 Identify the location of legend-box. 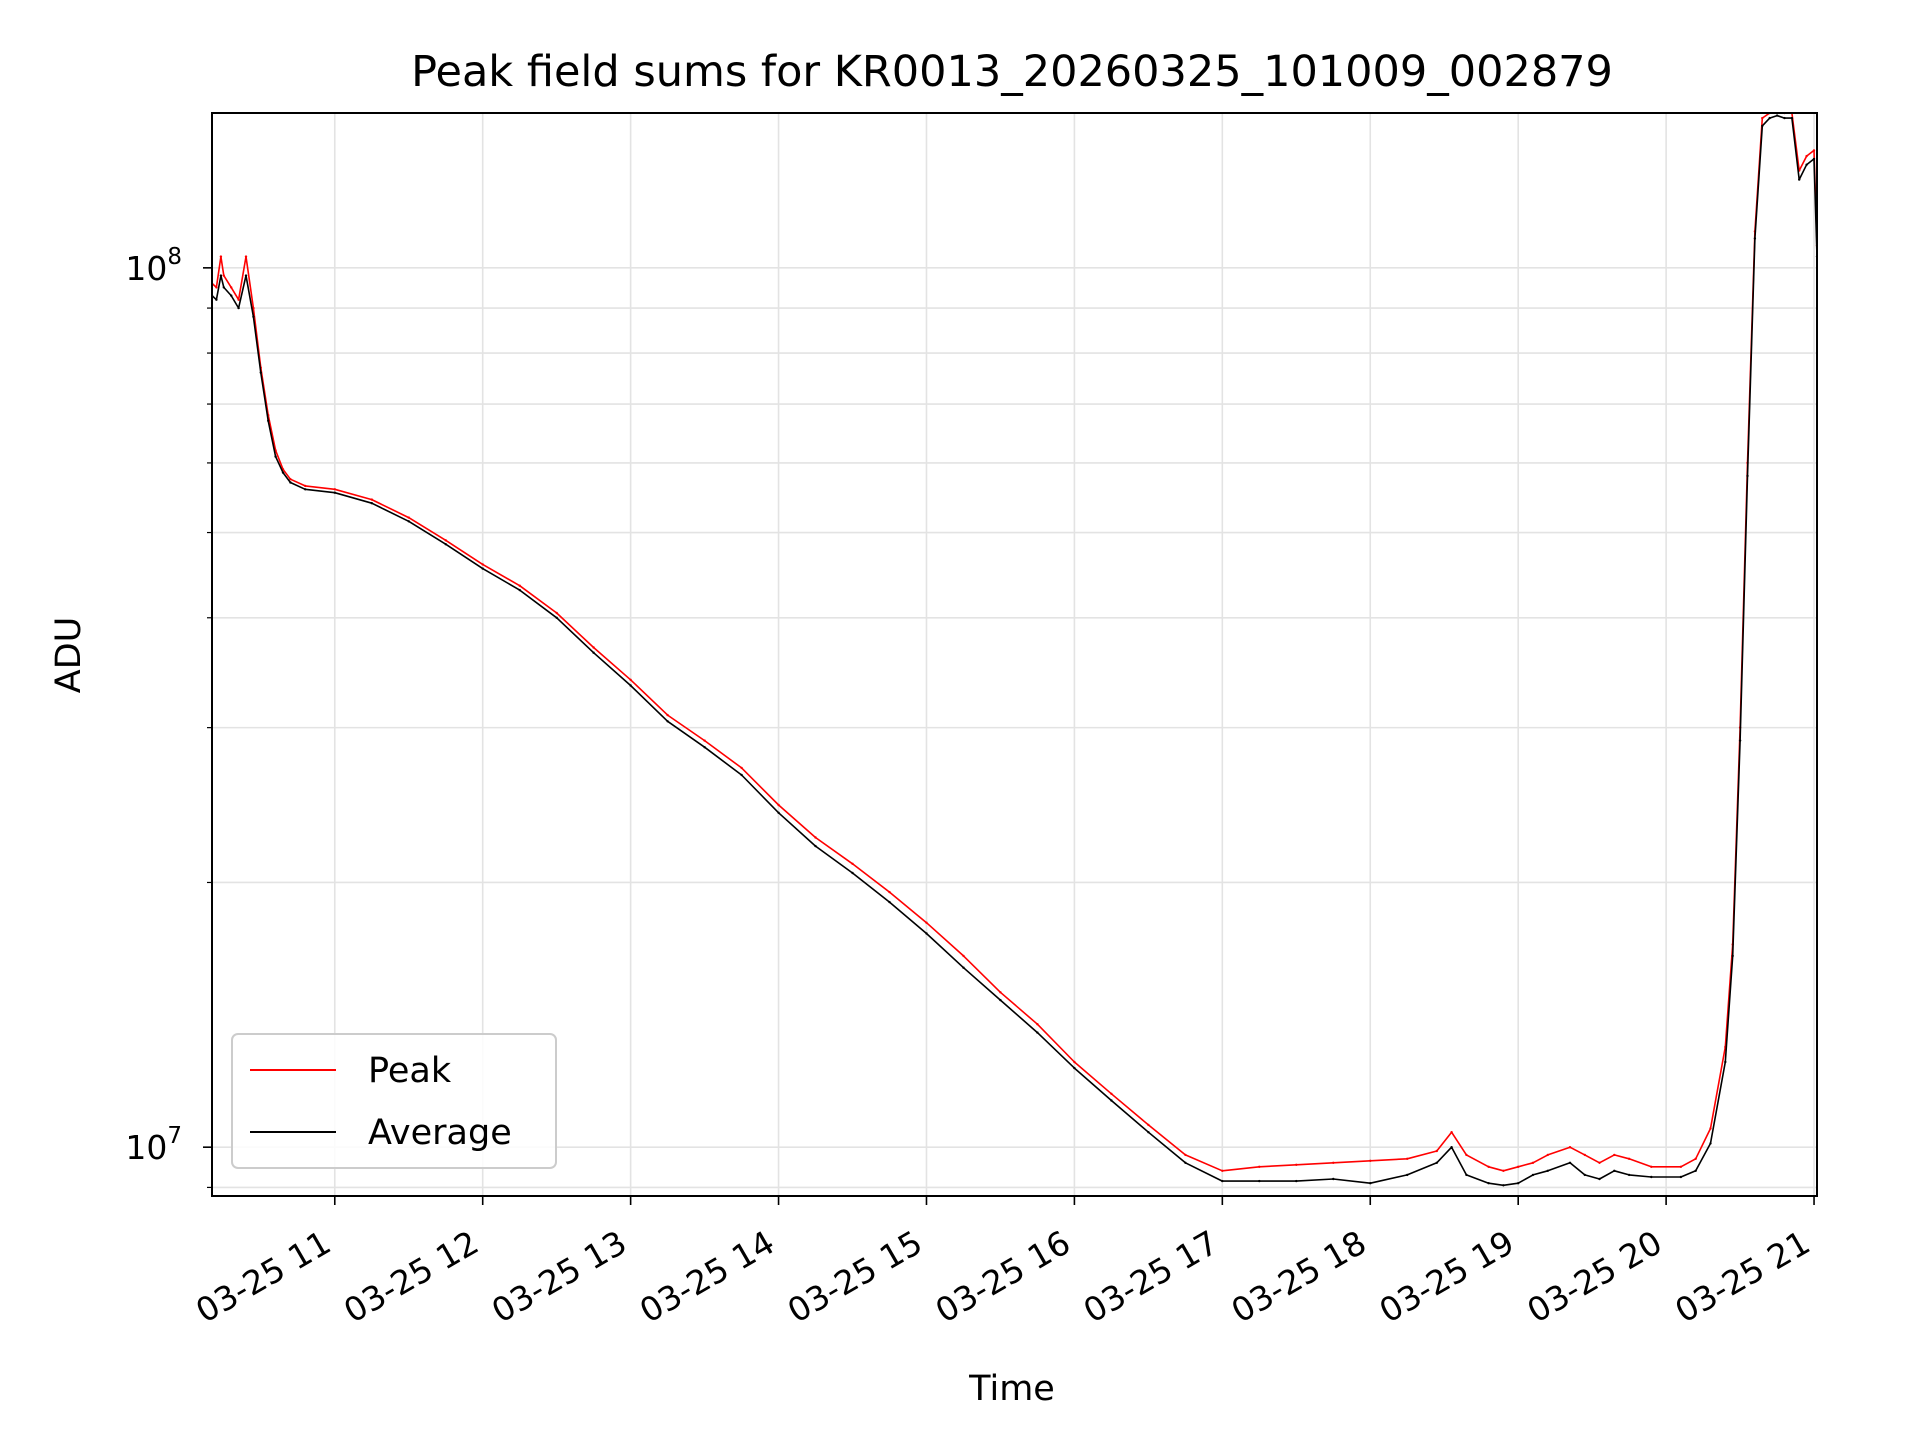
(394, 1101).